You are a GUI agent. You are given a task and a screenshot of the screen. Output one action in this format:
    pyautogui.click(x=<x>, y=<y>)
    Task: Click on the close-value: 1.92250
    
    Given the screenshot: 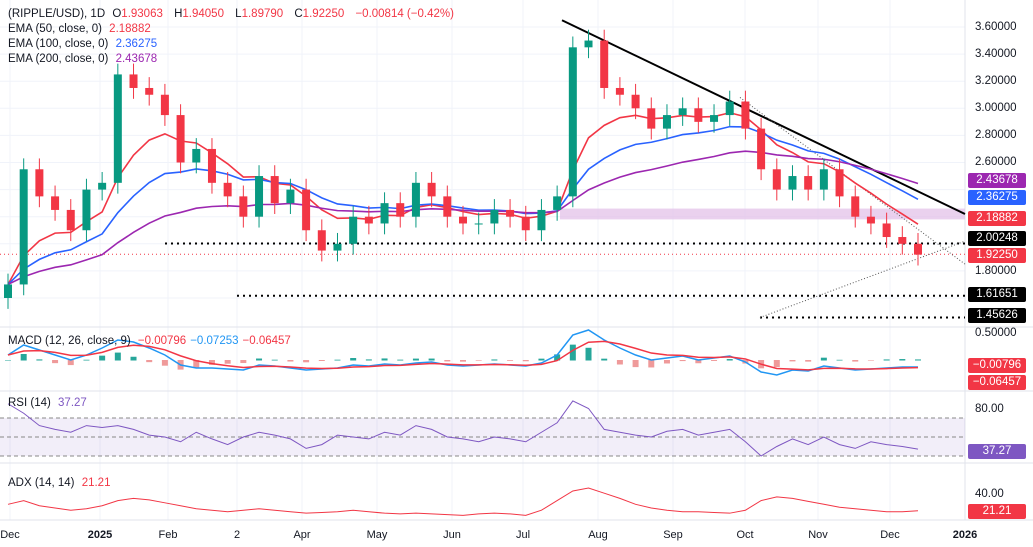 What is the action you would take?
    pyautogui.click(x=323, y=14)
    